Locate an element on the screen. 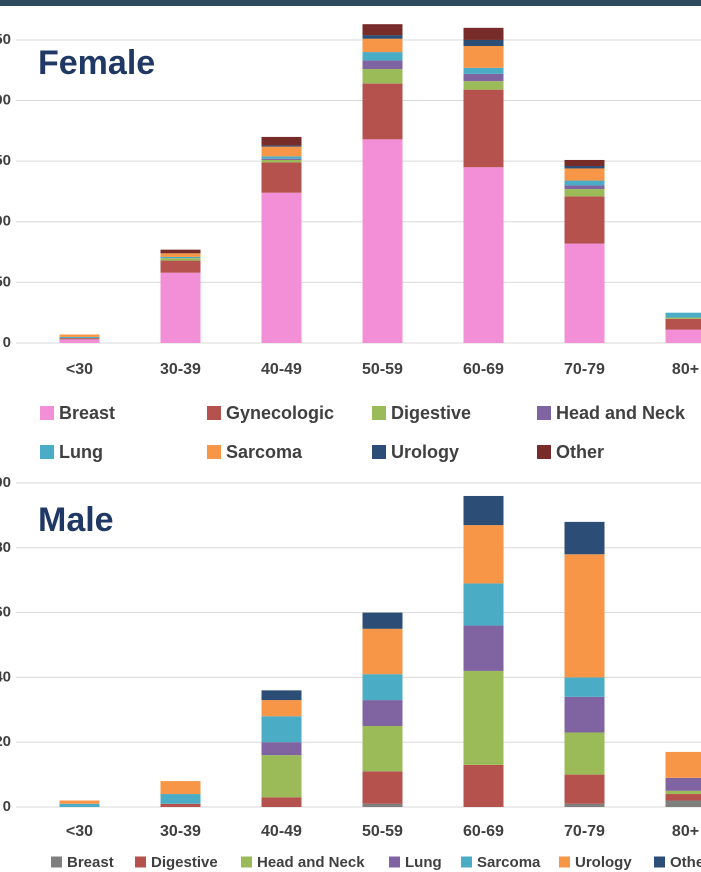  y-tick-label: 50 is located at coordinates (5, 281).